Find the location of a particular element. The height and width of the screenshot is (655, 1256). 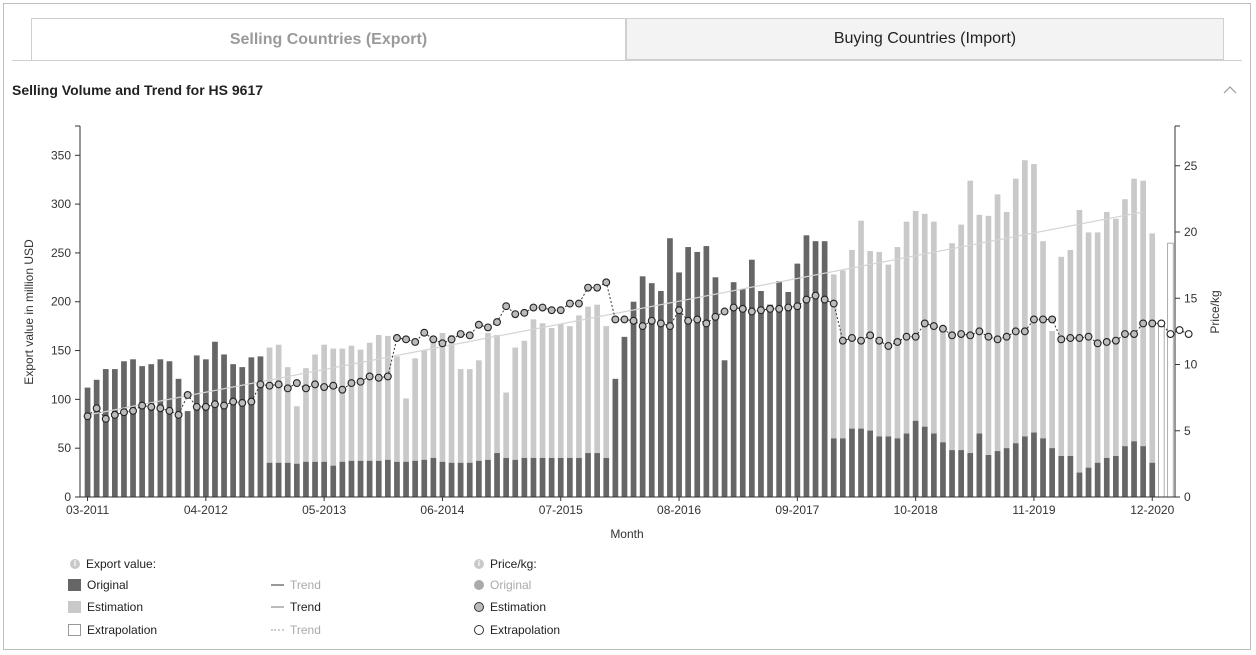

legend-estimation: Estimation is located at coordinates (105, 607).